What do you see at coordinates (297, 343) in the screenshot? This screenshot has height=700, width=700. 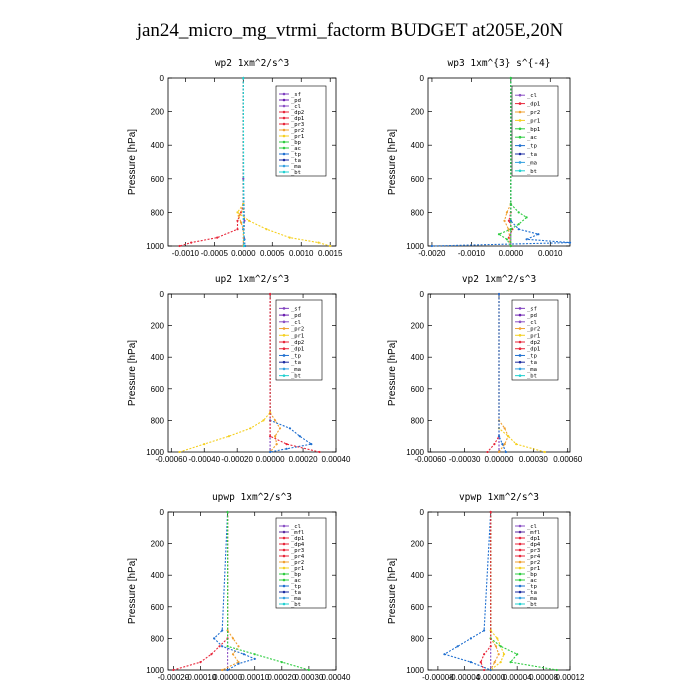 I see `legend-label: _dp2` at bounding box center [297, 343].